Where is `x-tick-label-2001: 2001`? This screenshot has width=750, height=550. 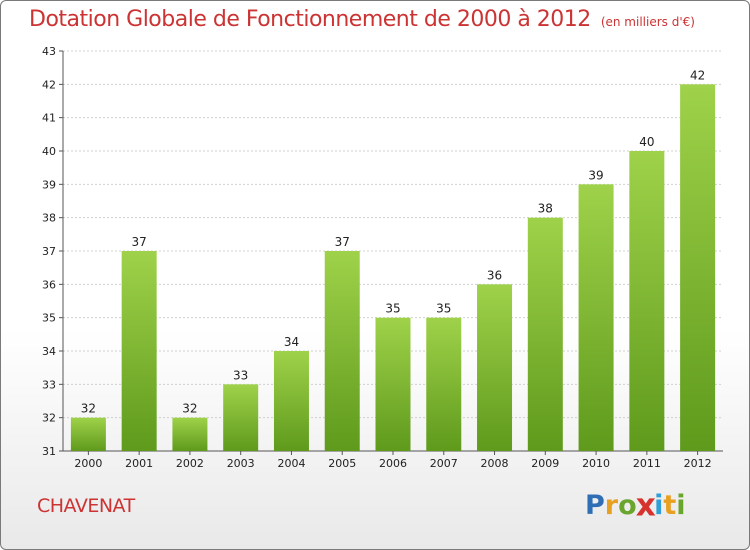
x-tick-label-2001: 2001 is located at coordinates (139, 463).